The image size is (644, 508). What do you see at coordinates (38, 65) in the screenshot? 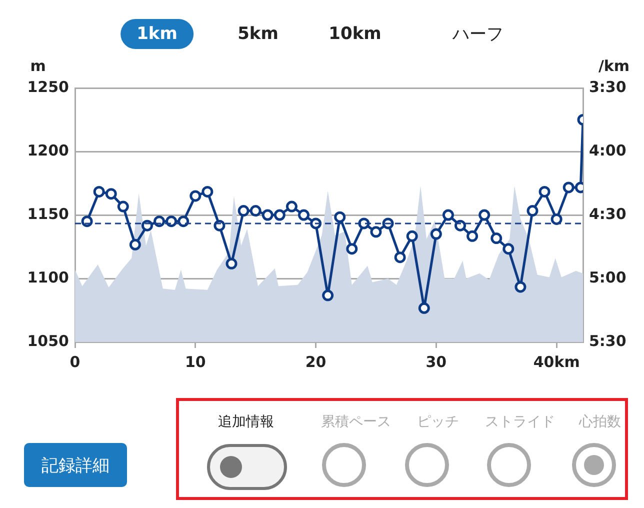
I see `y-axis-title: m` at bounding box center [38, 65].